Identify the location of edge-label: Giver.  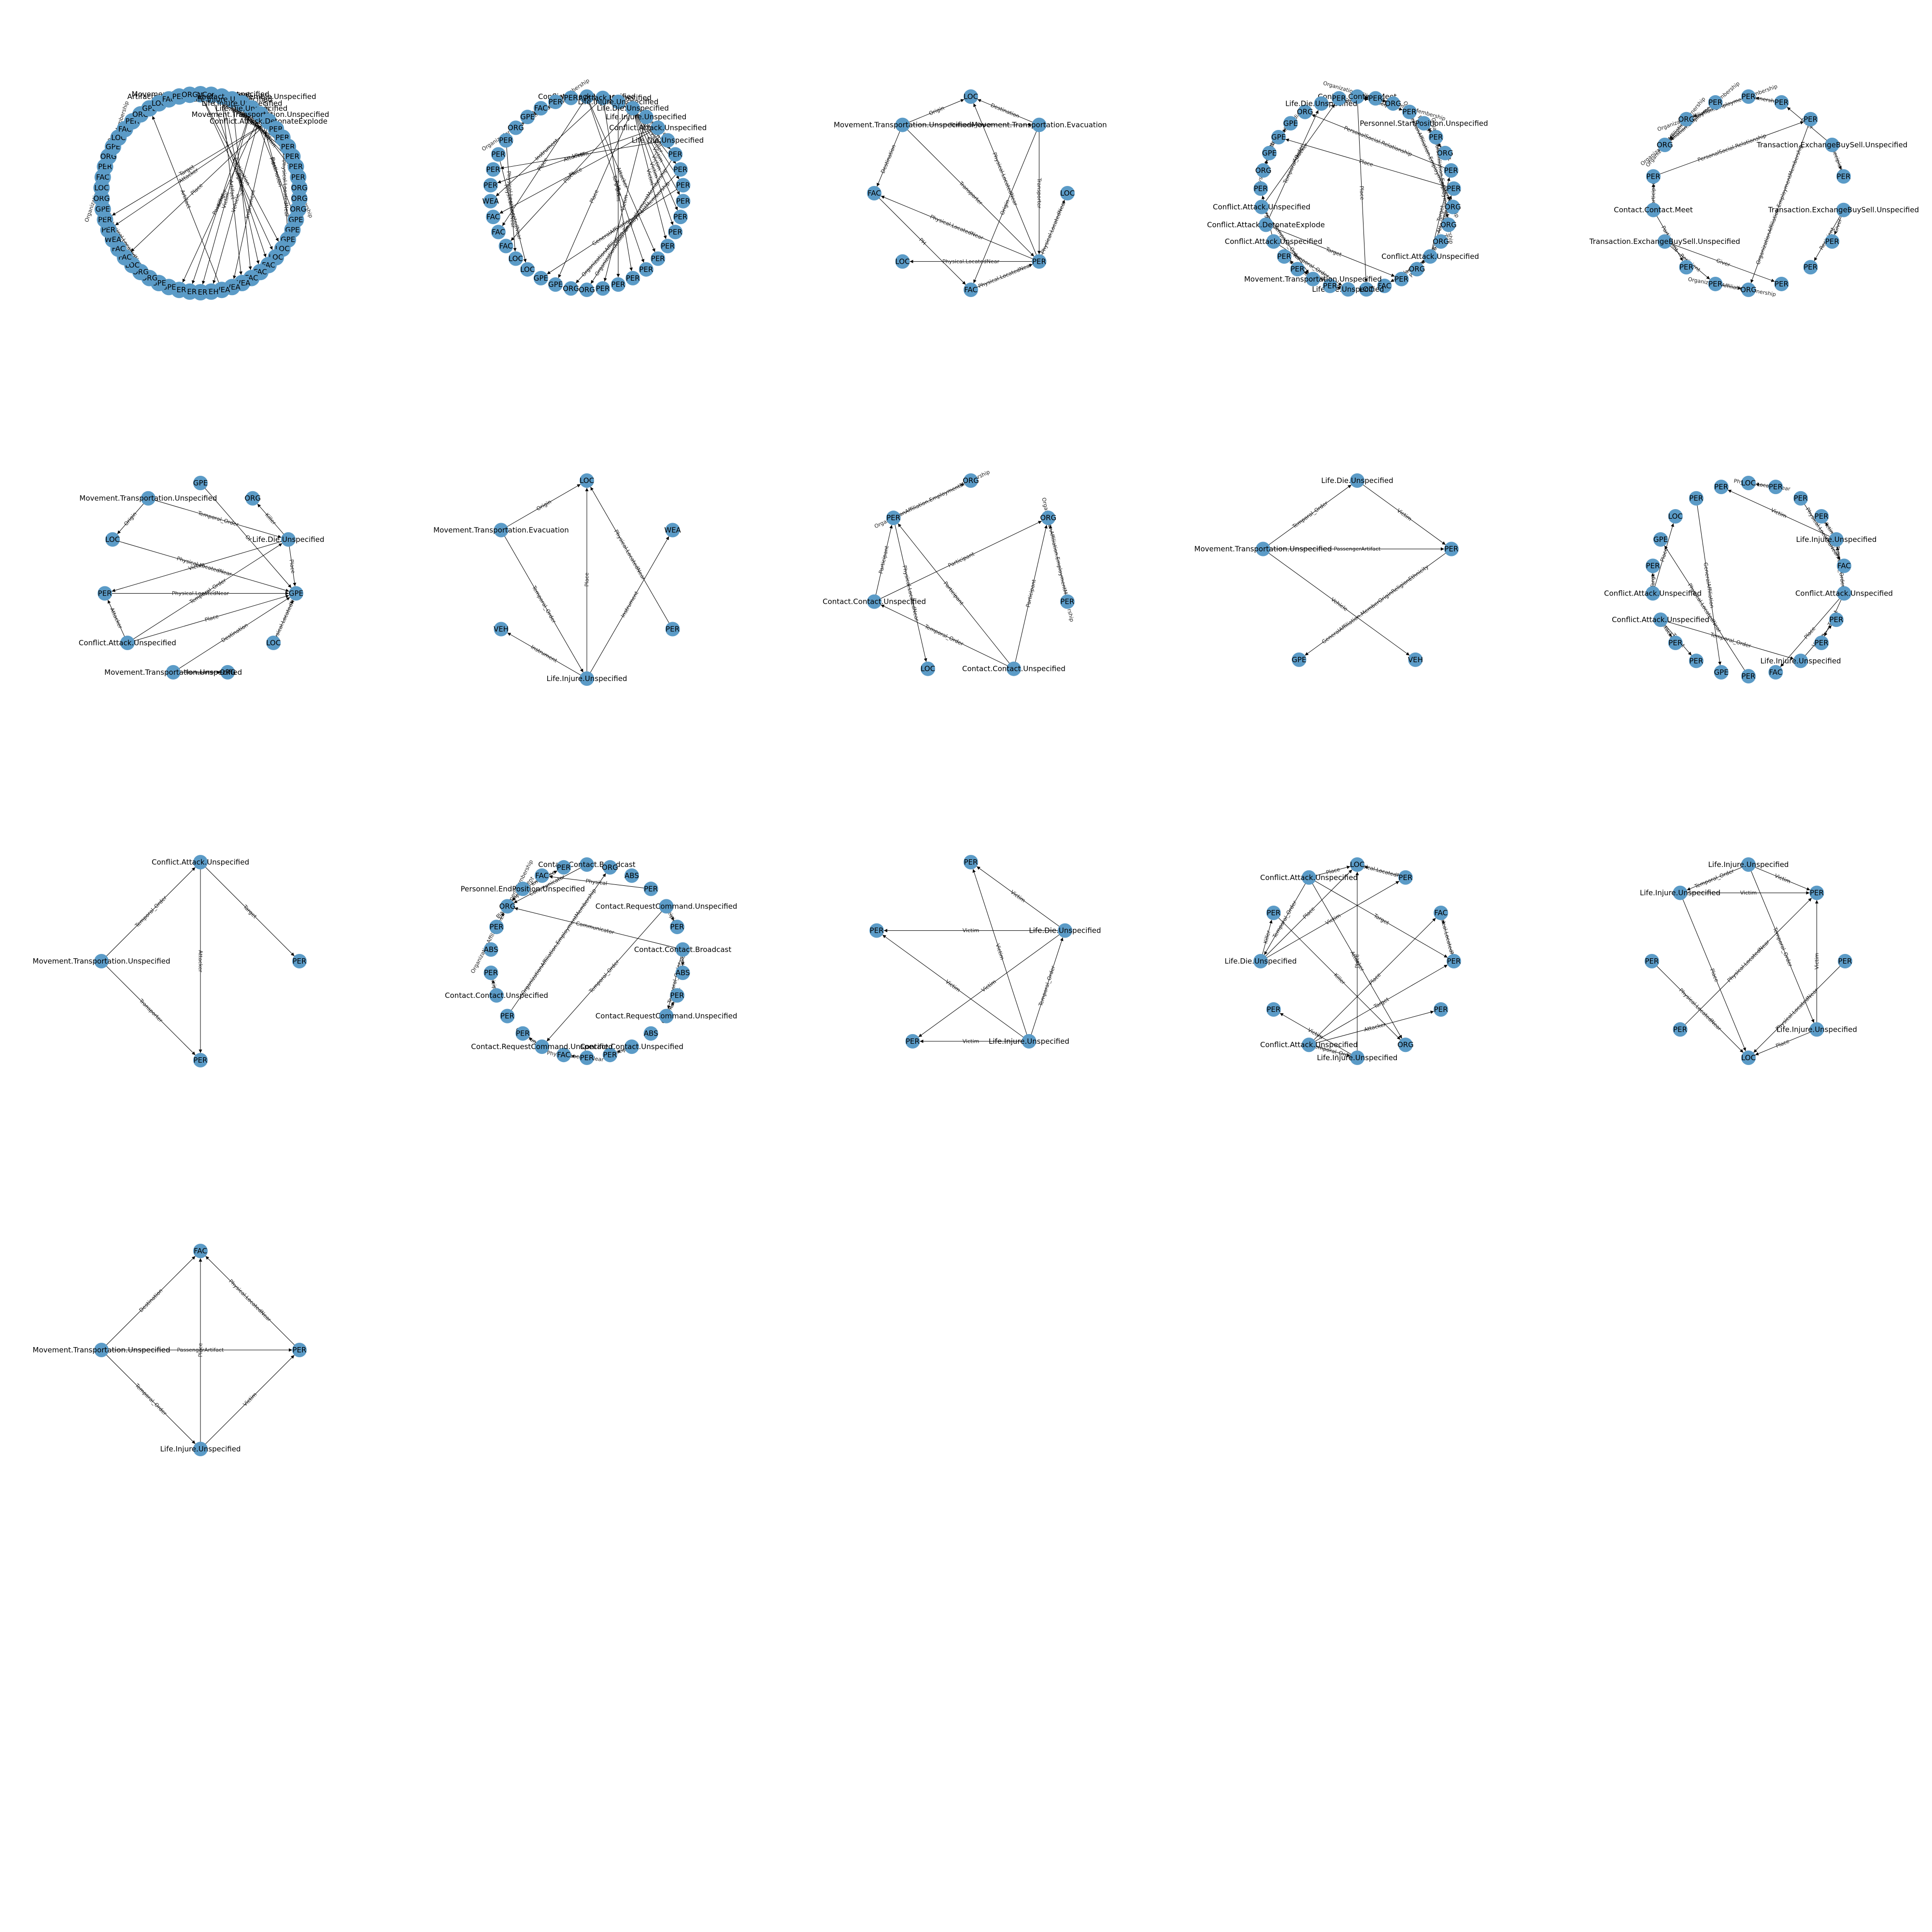
(1724, 262).